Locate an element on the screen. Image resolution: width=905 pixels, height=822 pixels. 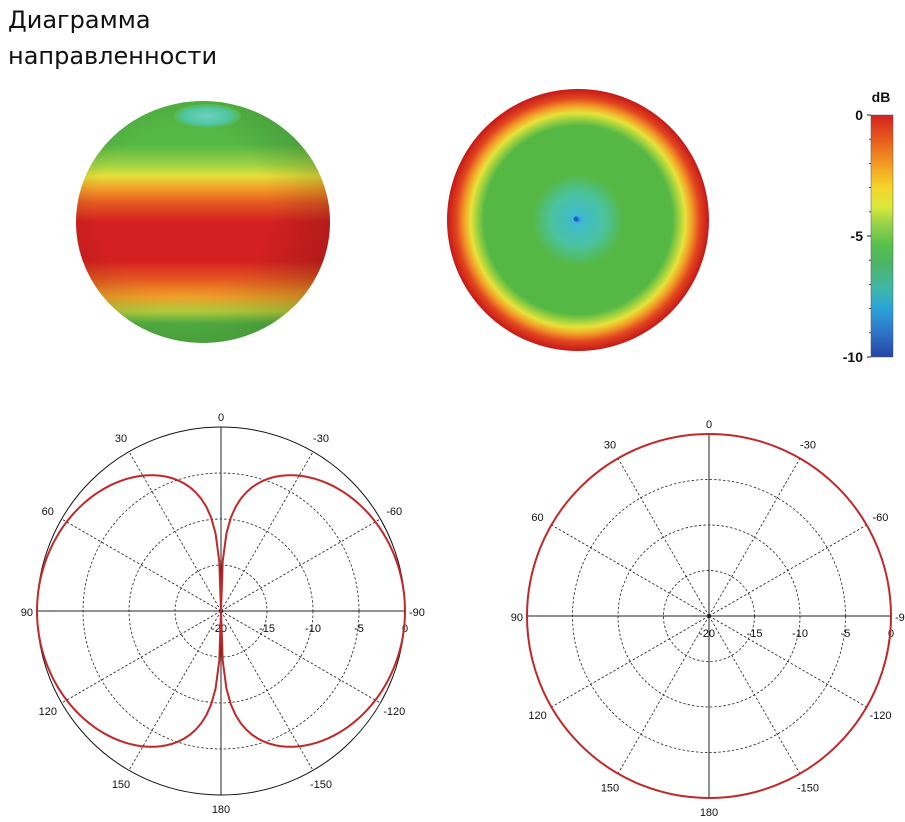
sphere-side-shade is located at coordinates (203, 222).